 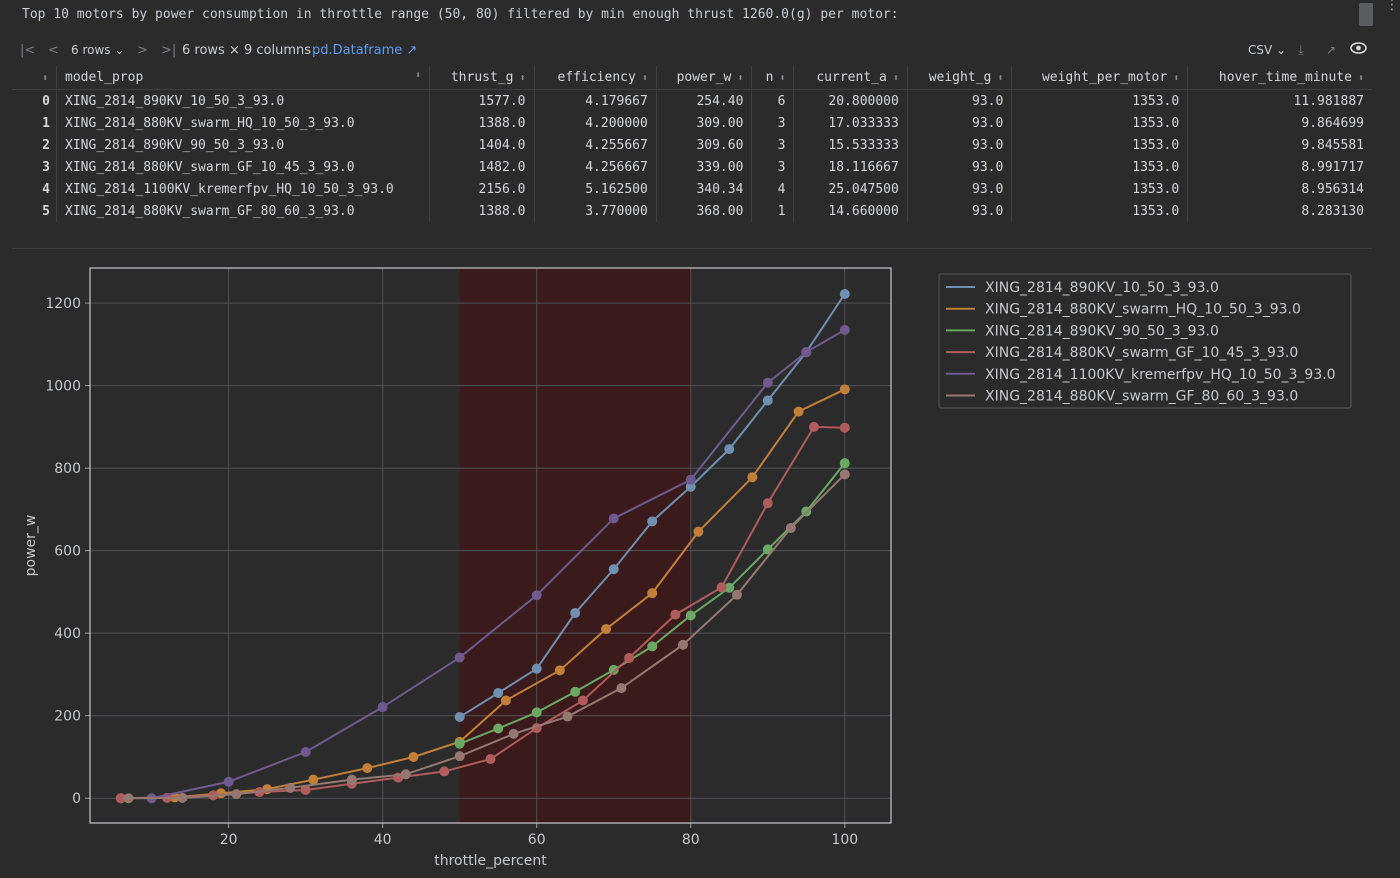 I want to click on cell-current-a: 15.533333, so click(x=850, y=145).